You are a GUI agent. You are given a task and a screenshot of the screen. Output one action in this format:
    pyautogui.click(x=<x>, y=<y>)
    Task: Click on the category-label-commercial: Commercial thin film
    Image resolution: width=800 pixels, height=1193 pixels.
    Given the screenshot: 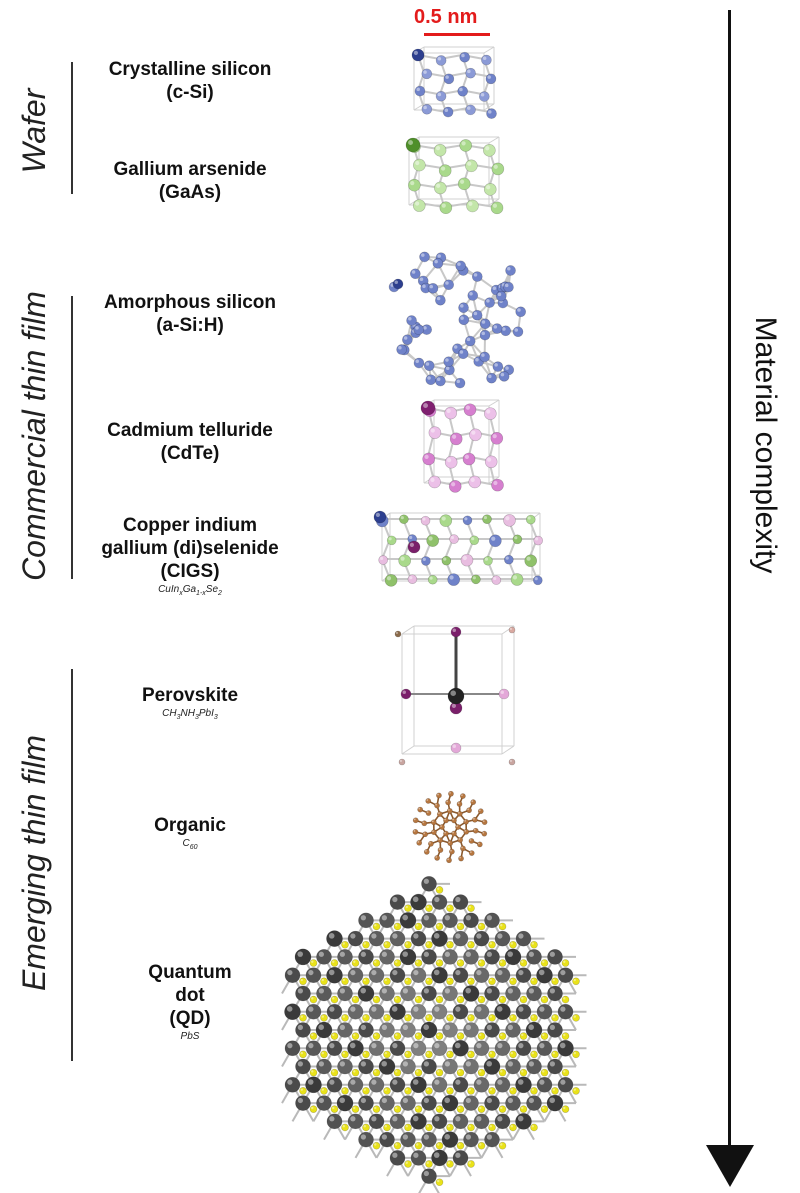 What is the action you would take?
    pyautogui.click(x=34, y=436)
    